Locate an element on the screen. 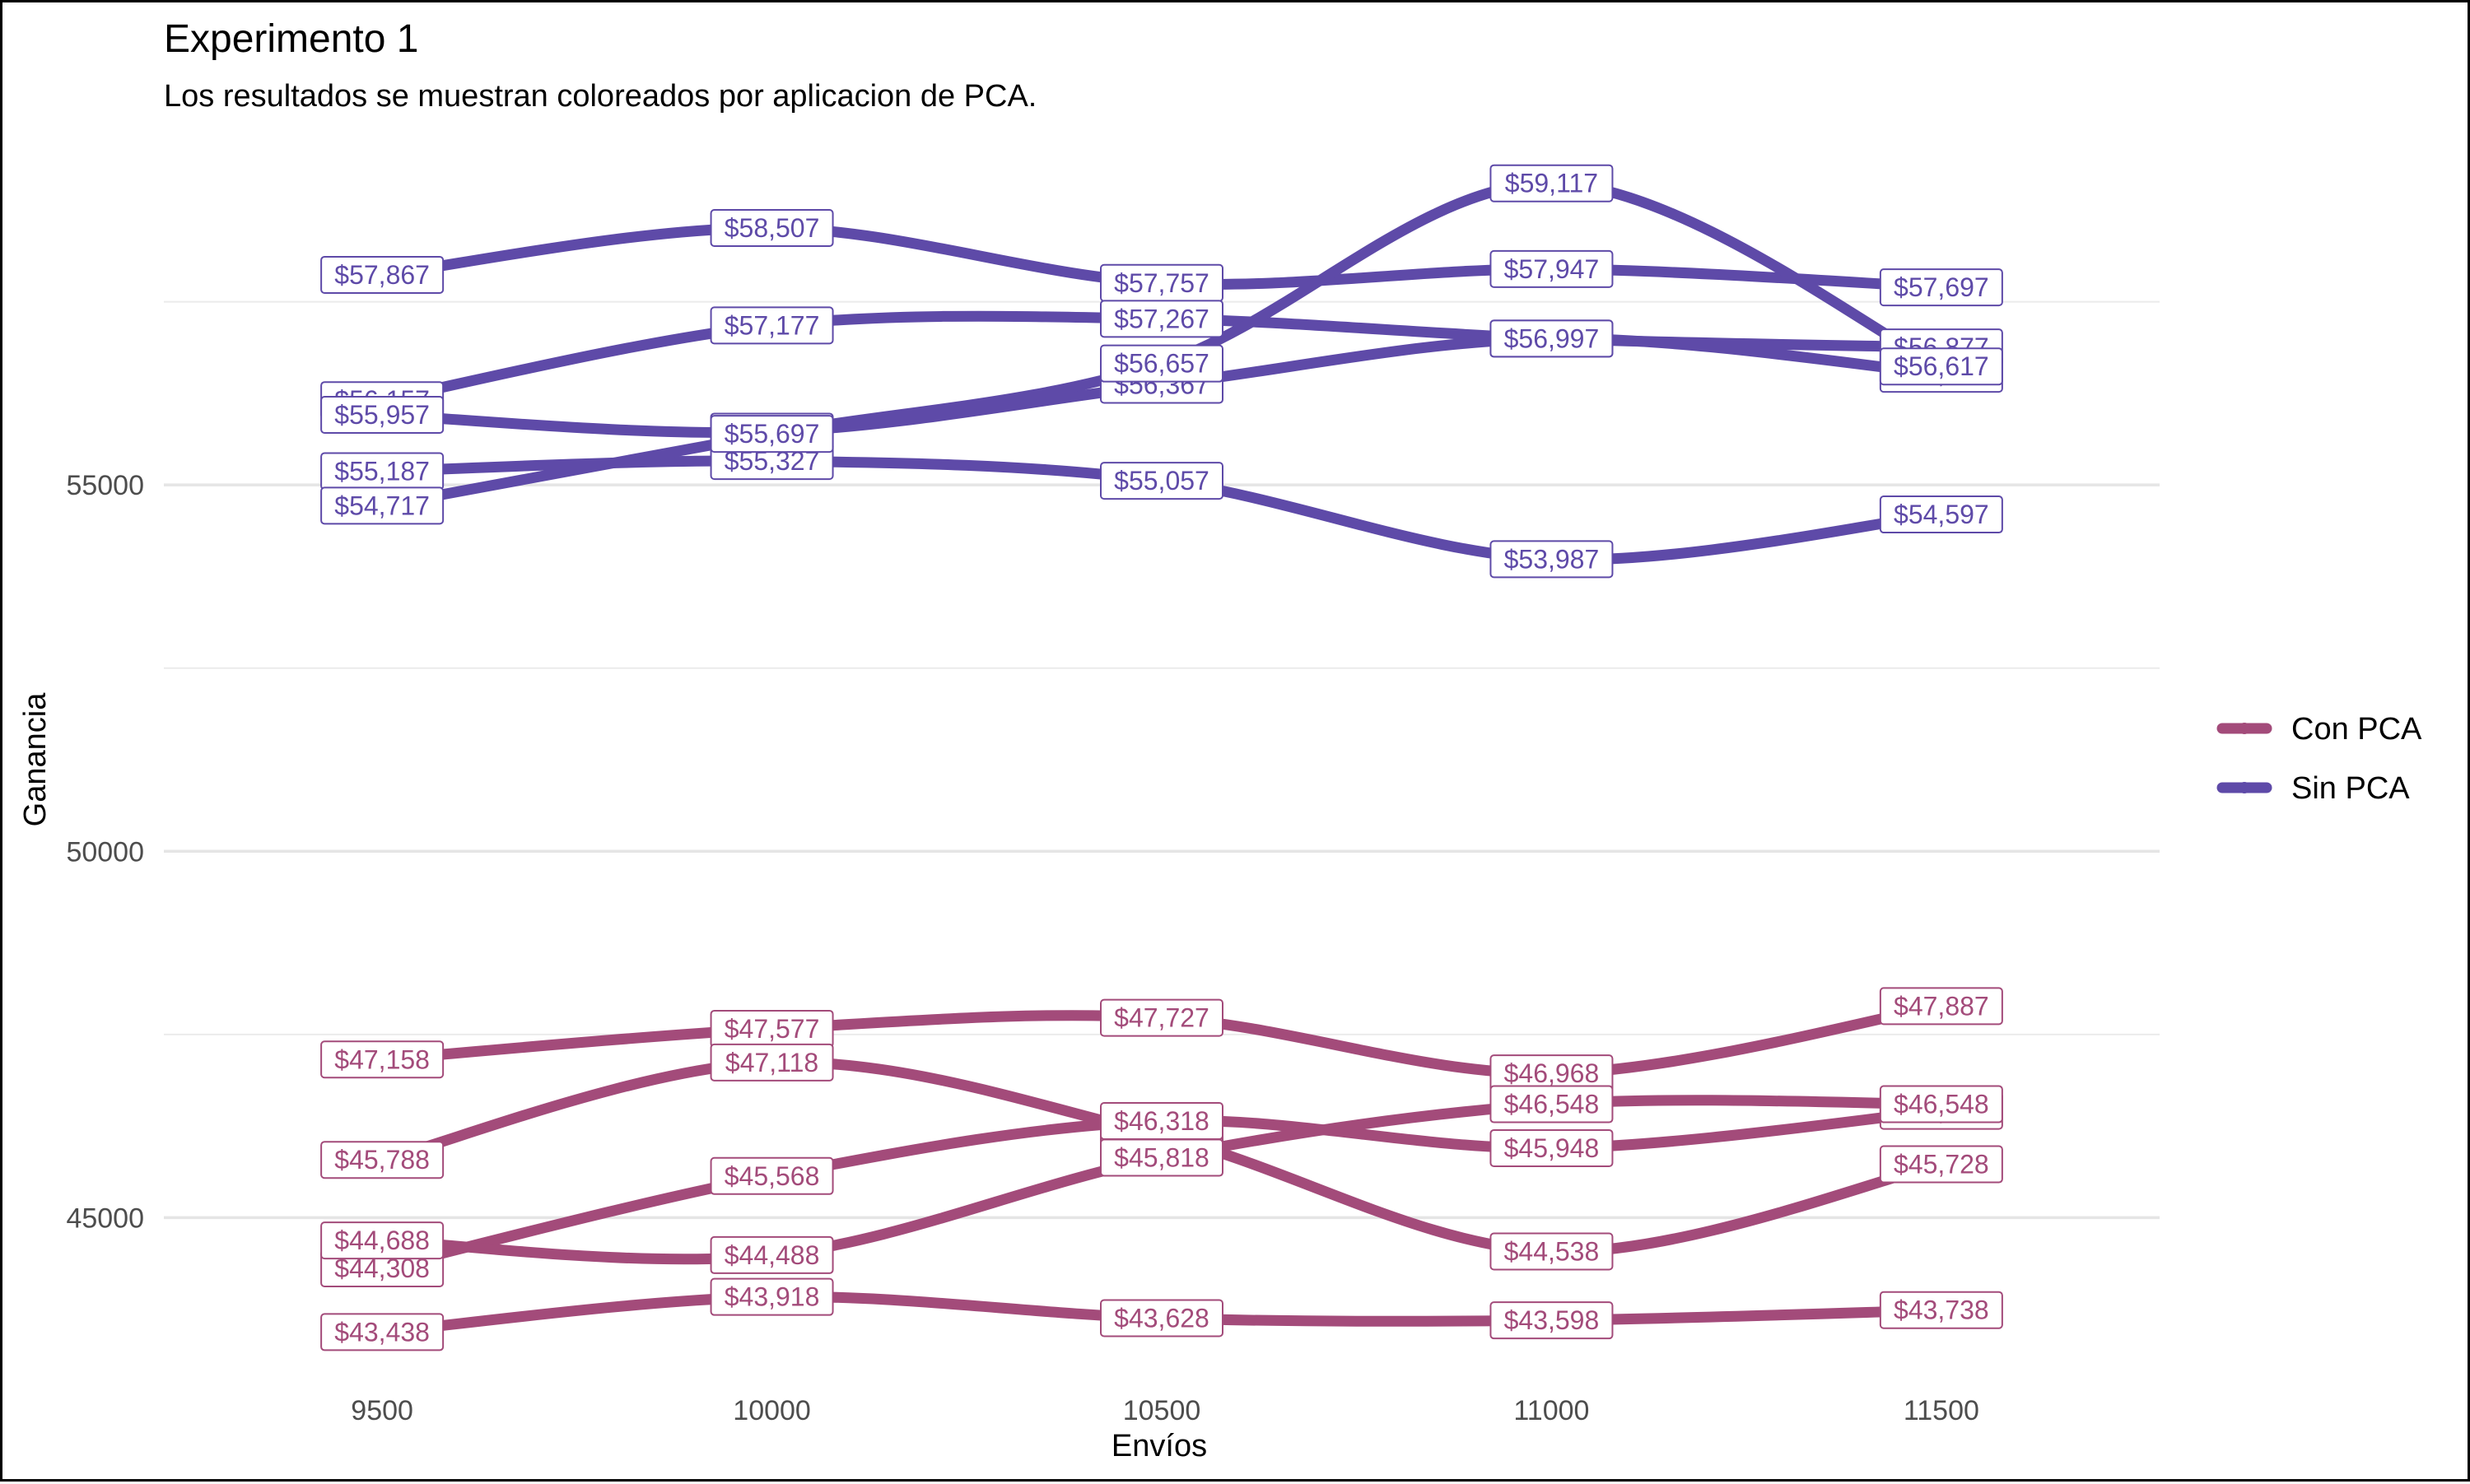  data-label: $56,617 is located at coordinates (1941, 366).